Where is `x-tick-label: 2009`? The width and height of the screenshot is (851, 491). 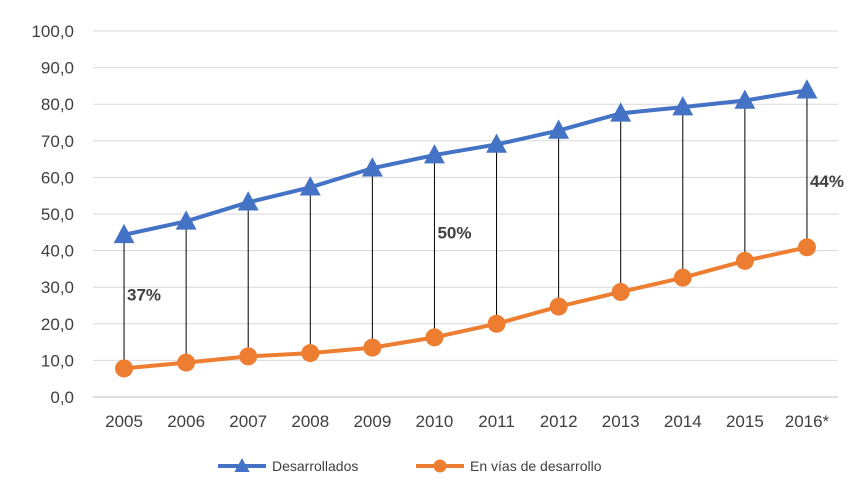 x-tick-label: 2009 is located at coordinates (372, 421).